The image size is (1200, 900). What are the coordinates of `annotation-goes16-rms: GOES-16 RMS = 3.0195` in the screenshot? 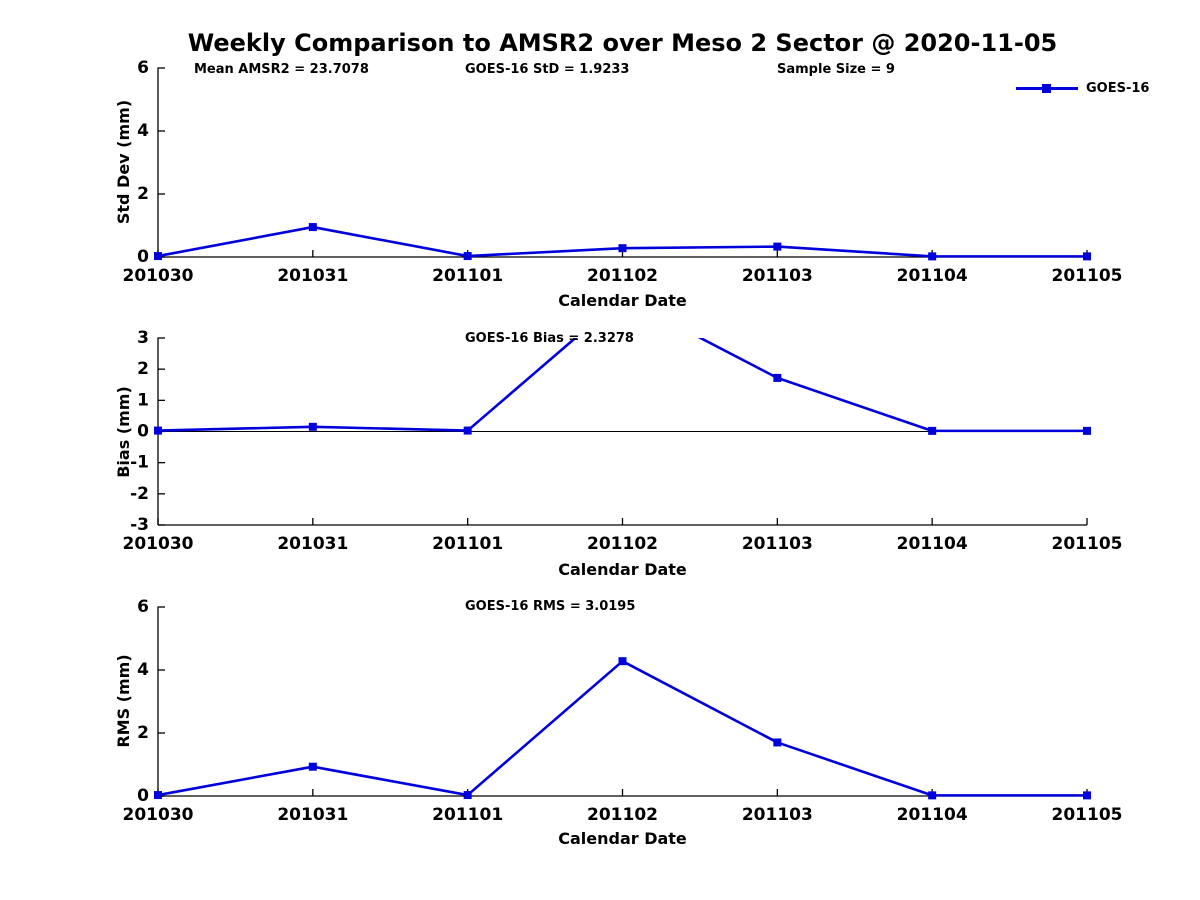 It's located at (550, 606).